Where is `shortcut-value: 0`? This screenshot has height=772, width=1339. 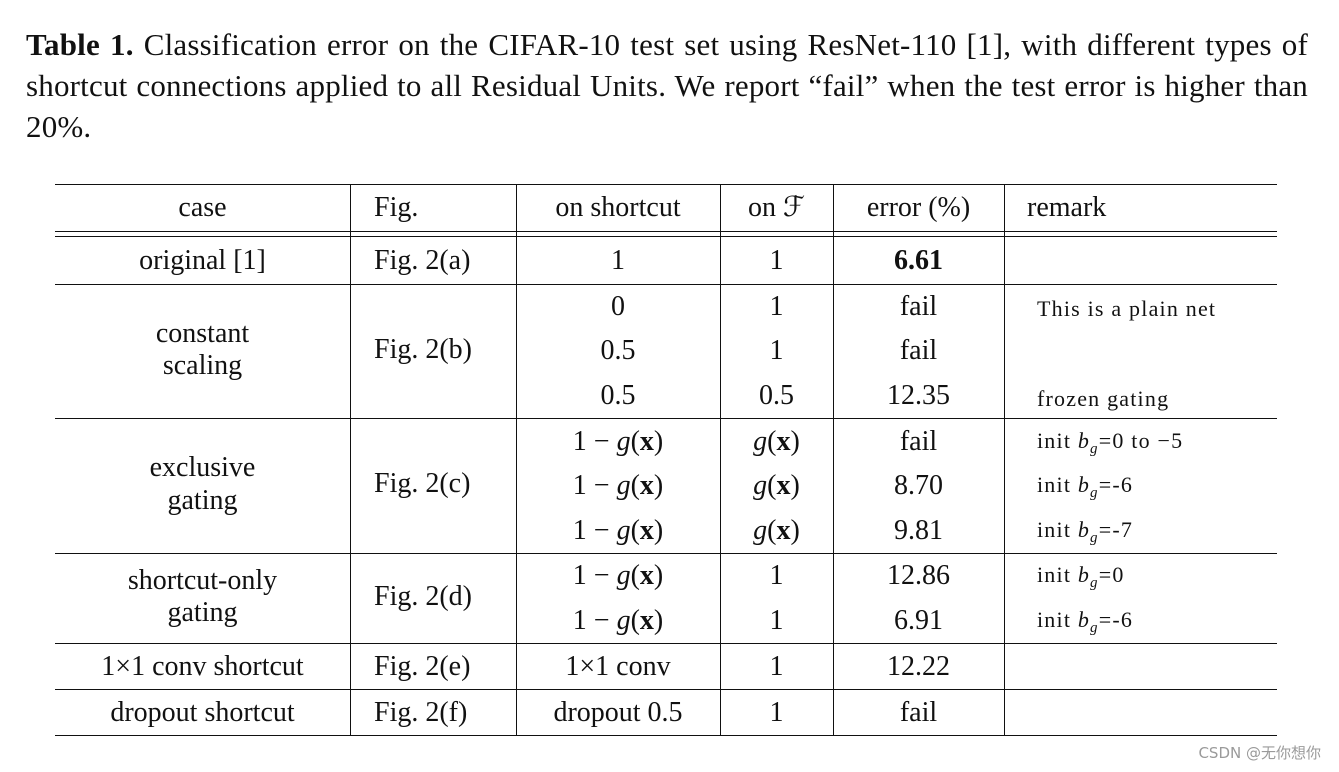
shortcut-value: 0 is located at coordinates (618, 306).